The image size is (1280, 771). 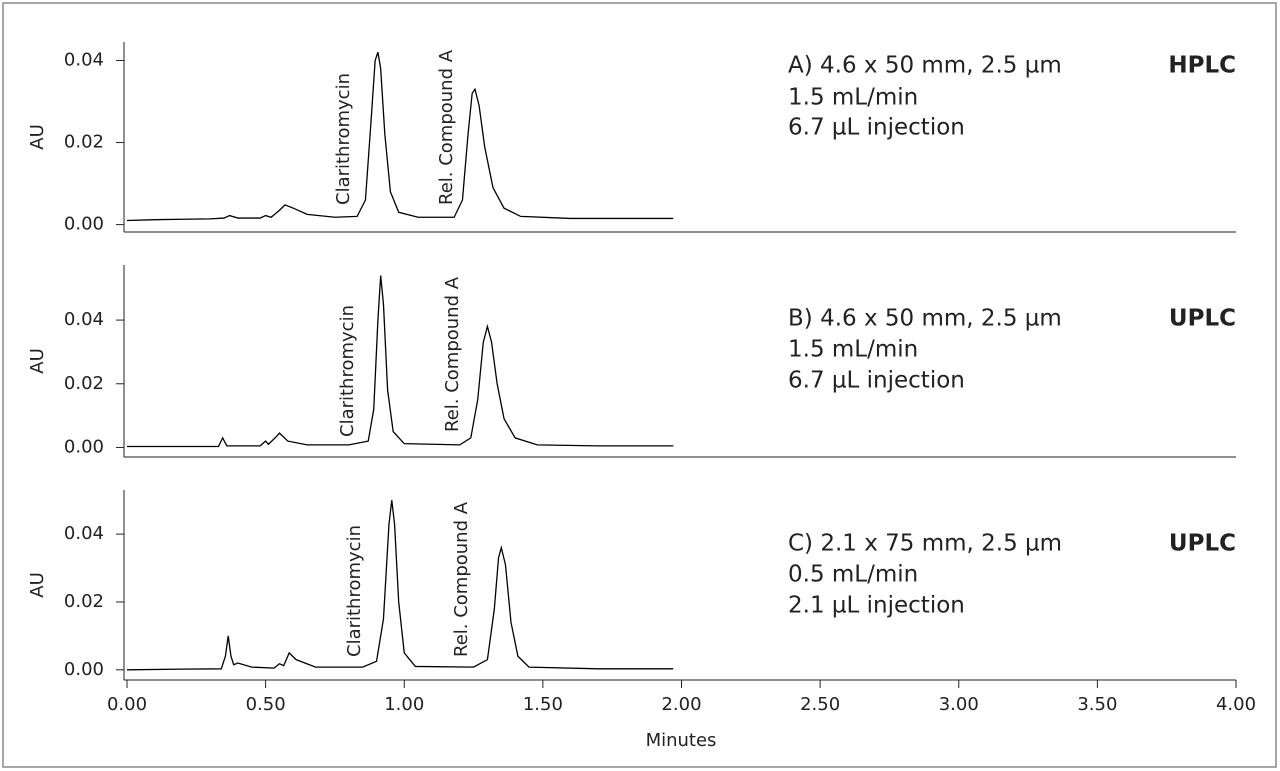 What do you see at coordinates (543, 704) in the screenshot?
I see `x-tick-label: 1.50` at bounding box center [543, 704].